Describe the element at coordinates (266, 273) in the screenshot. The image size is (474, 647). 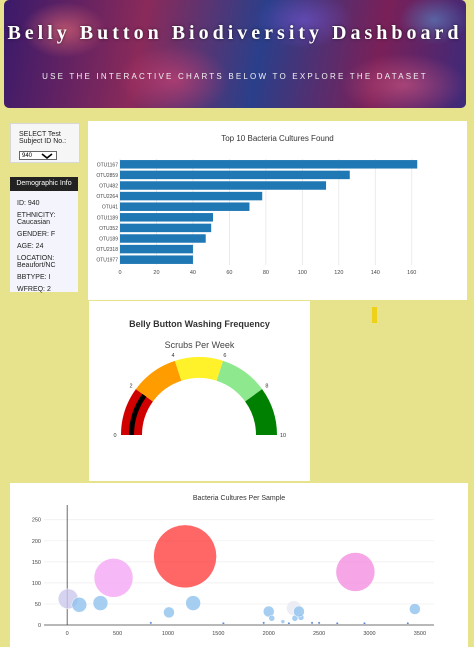
I see `bar-x-tick-label: 80` at that location.